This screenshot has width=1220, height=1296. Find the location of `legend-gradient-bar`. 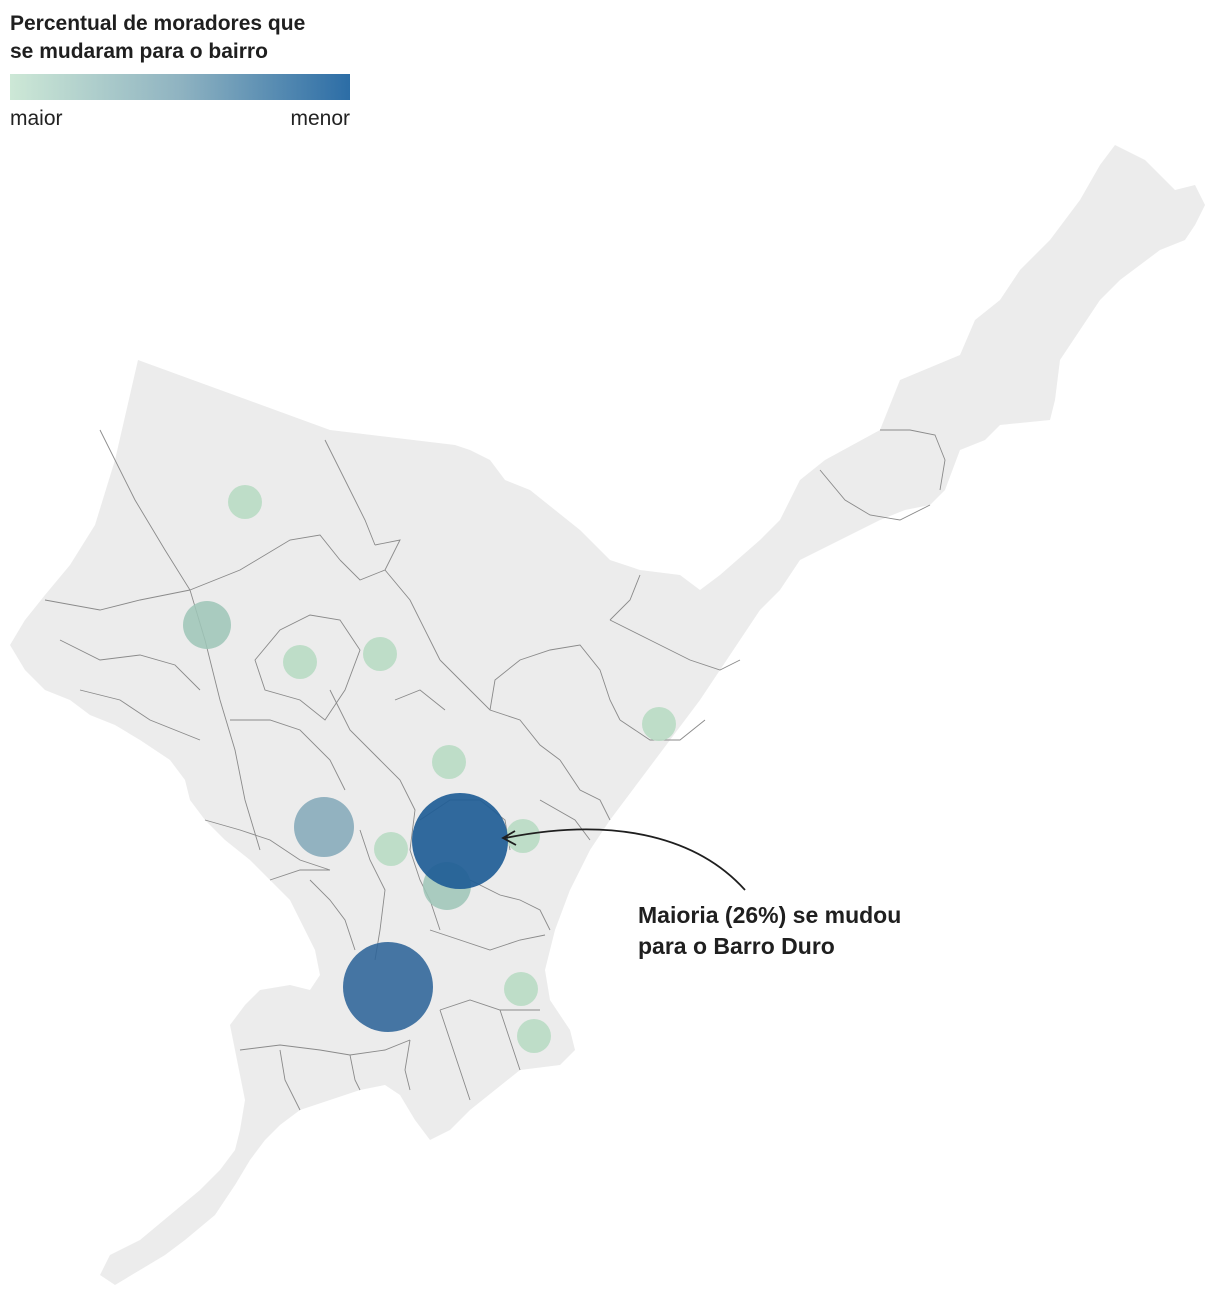

legend-gradient-bar is located at coordinates (180, 87).